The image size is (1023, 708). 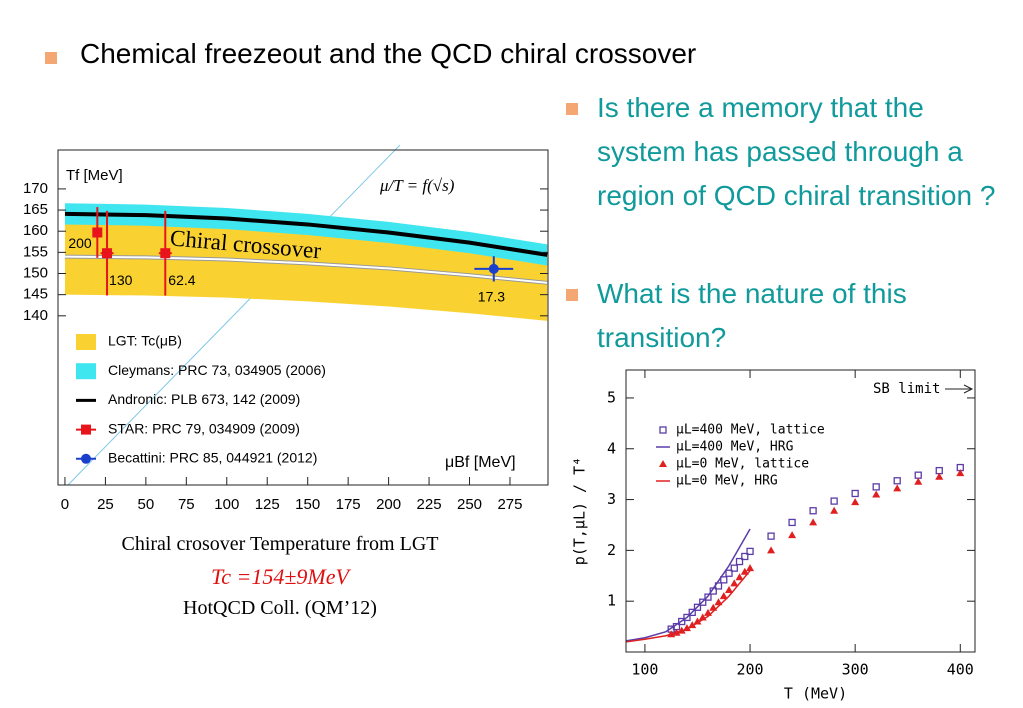 I want to click on y-tick-label: 1, so click(x=611, y=601).